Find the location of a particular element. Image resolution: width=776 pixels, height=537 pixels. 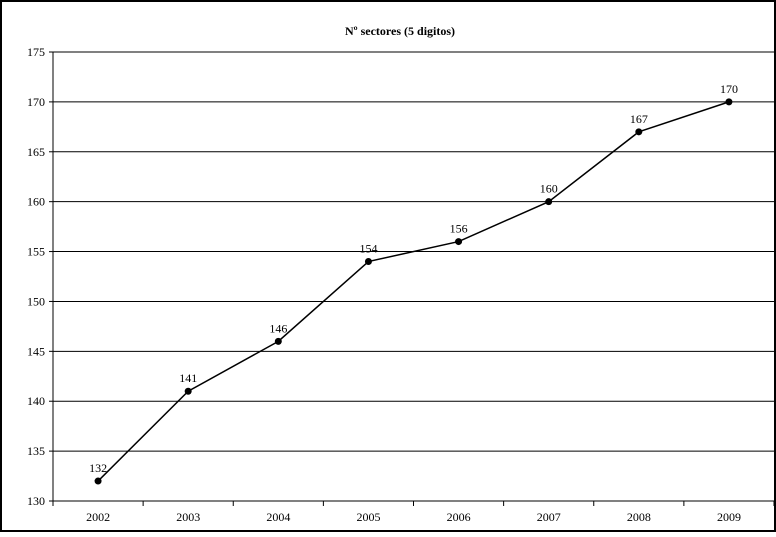

data-label: 132 is located at coordinates (98, 468).